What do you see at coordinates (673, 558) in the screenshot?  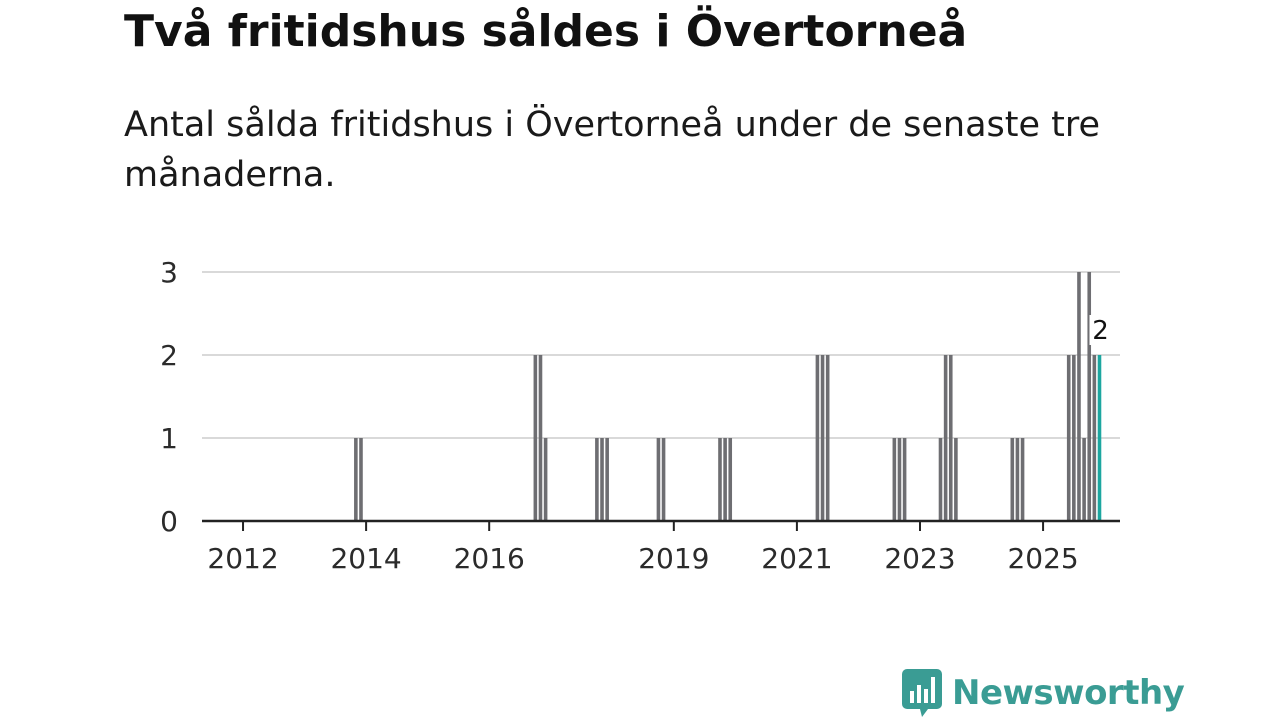 I see `x-tick-label: 2019` at bounding box center [673, 558].